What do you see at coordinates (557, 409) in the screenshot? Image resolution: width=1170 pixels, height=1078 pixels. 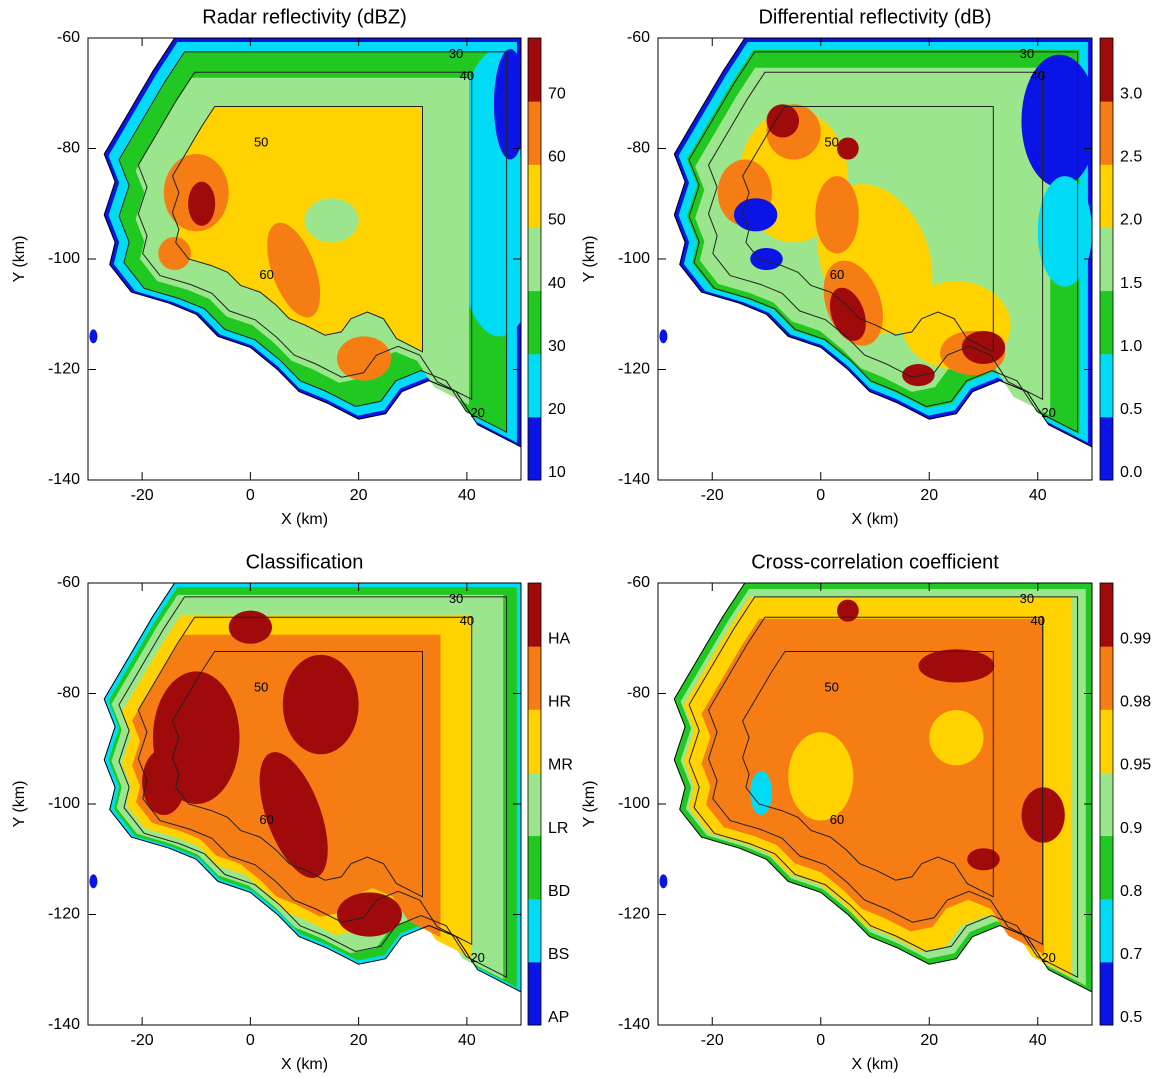 I see `colorbar-label: 20` at bounding box center [557, 409].